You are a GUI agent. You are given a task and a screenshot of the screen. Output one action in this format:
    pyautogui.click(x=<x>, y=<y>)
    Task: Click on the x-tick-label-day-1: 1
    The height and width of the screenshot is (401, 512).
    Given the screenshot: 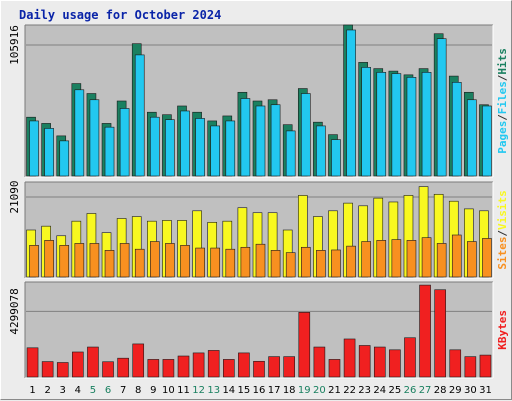 What is the action you would take?
    pyautogui.click(x=32, y=390)
    